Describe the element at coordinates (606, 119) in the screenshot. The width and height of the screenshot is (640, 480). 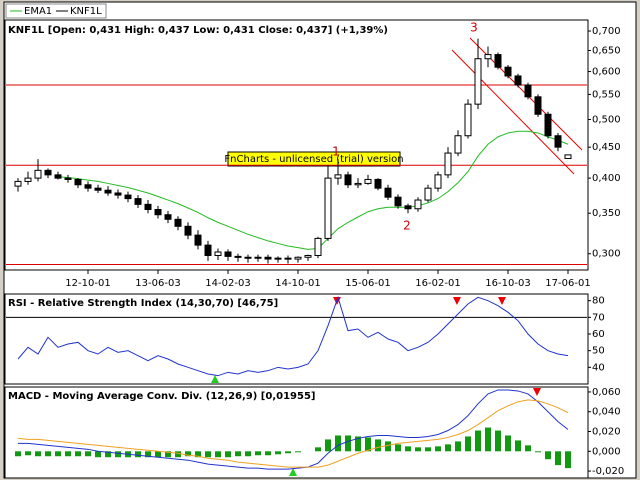
I see `y-tick-label: 0,500` at that location.